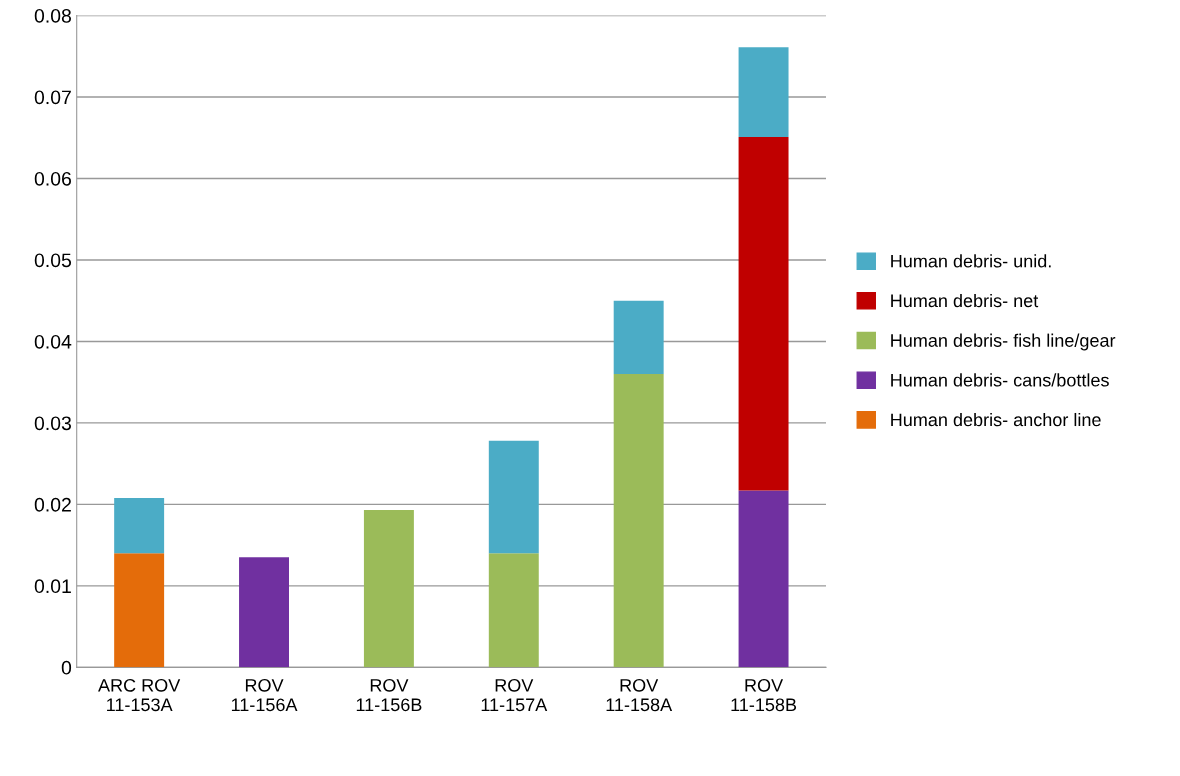 This screenshot has width=1180, height=776. I want to click on x-tick-label: ARC ROV 11-153A, so click(139, 695).